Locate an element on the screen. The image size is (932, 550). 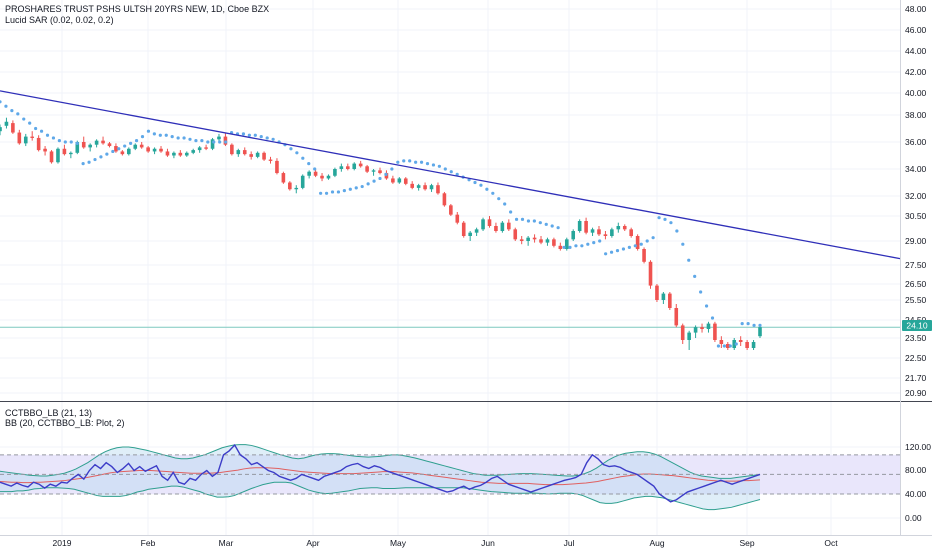
bb-fill is located at coordinates (380, 477).